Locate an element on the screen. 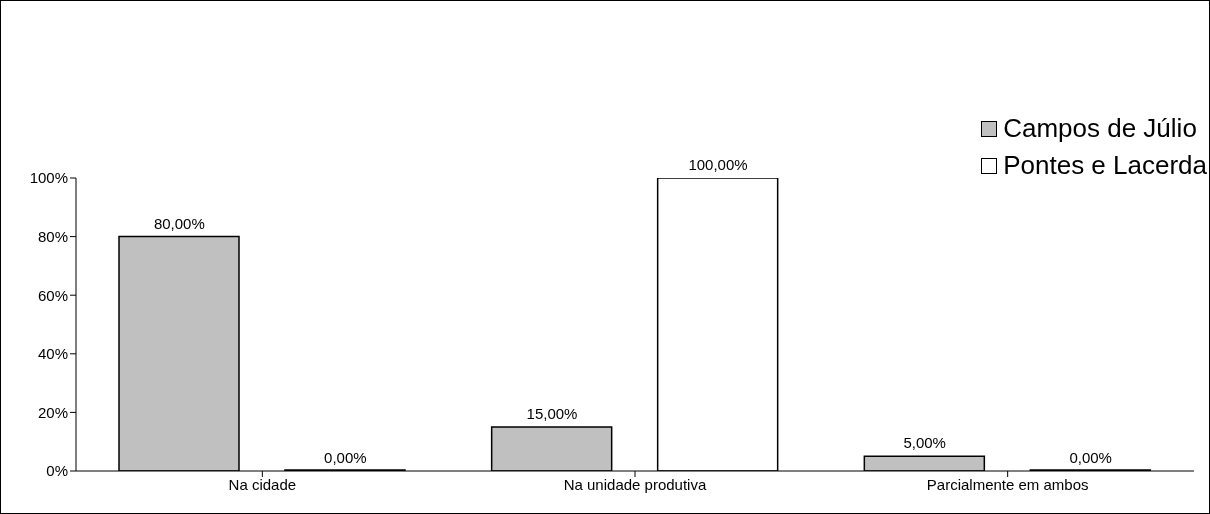 The height and width of the screenshot is (514, 1210). x-tick-label: Parcialmente em ambos is located at coordinates (1007, 484).